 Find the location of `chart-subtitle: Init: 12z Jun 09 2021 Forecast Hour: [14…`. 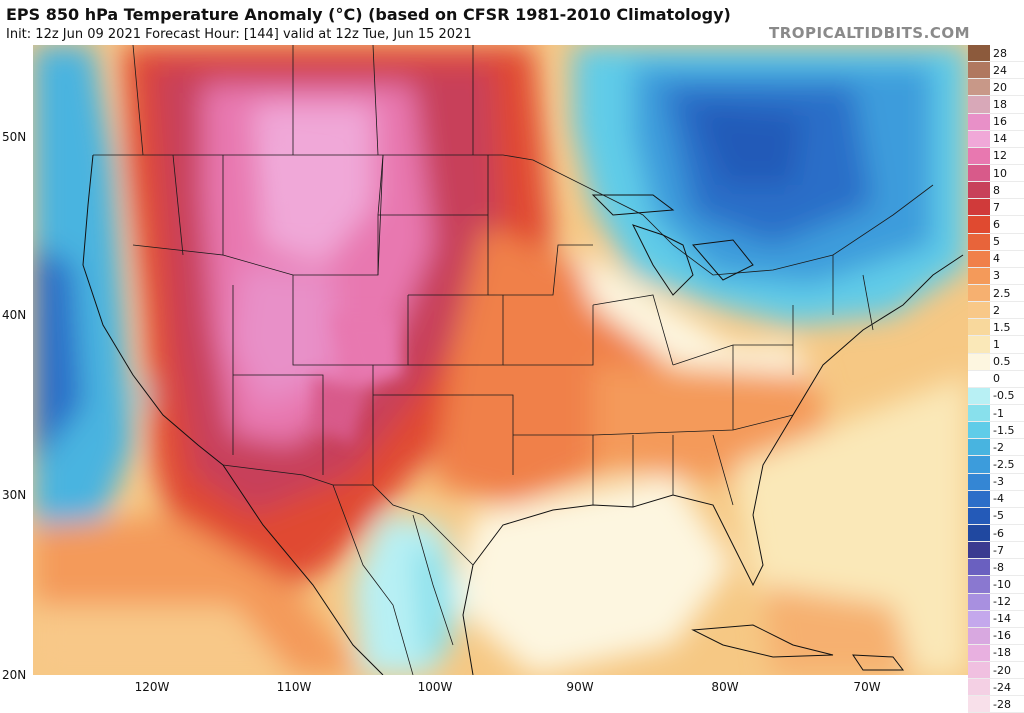

chart-subtitle: Init: 12z Jun 09 2021 Forecast Hour: [14… is located at coordinates (239, 34).